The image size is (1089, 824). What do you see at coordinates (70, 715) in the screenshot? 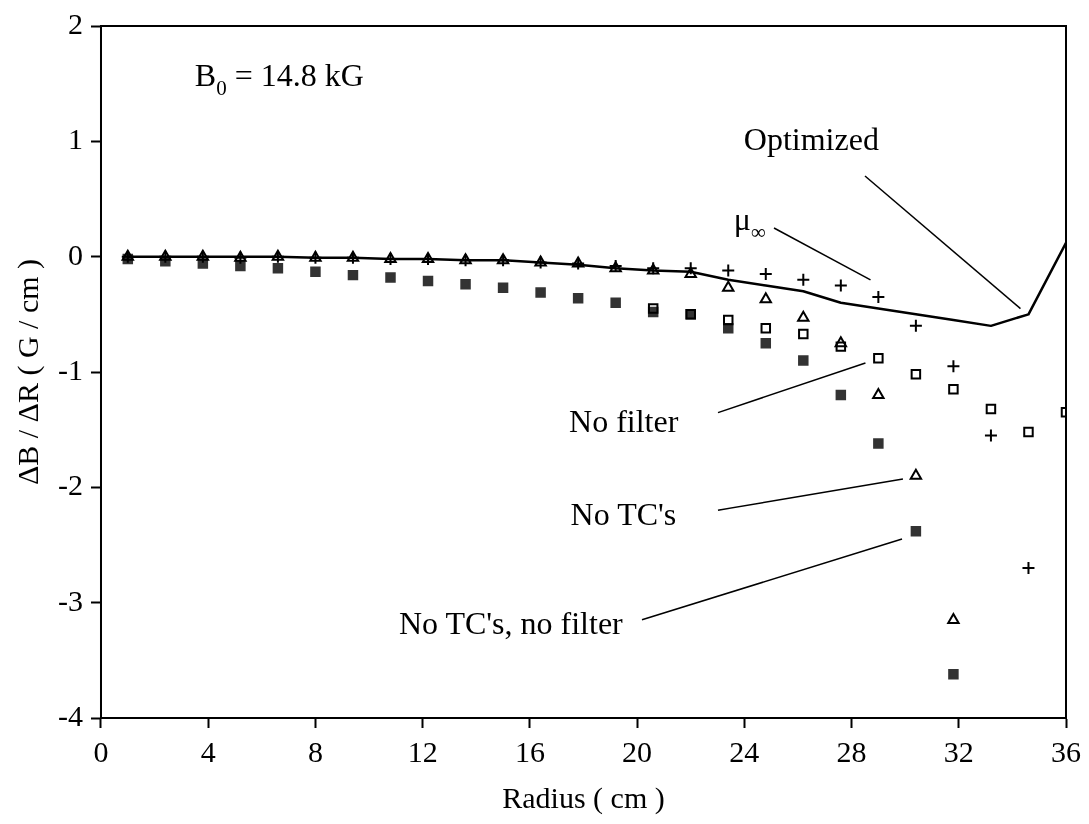
I see `y-tick-label: -4` at bounding box center [70, 715].